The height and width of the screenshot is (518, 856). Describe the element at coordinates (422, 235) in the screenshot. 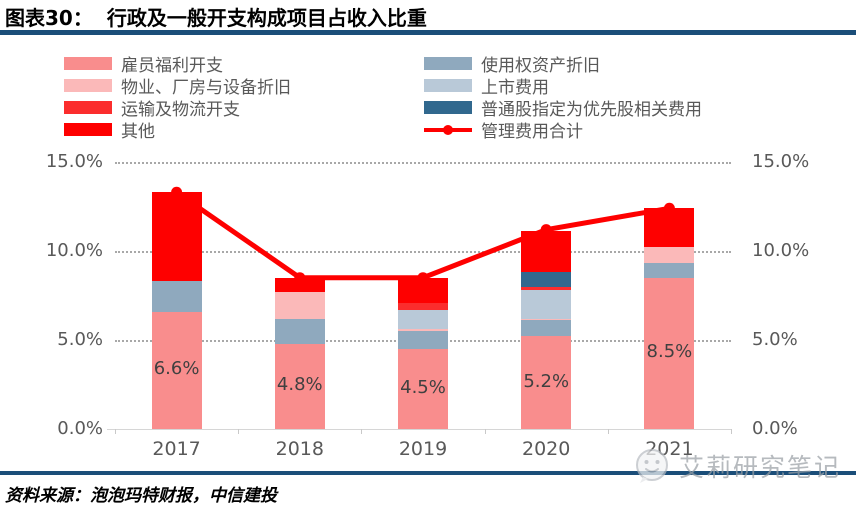

I see `total-line` at that location.